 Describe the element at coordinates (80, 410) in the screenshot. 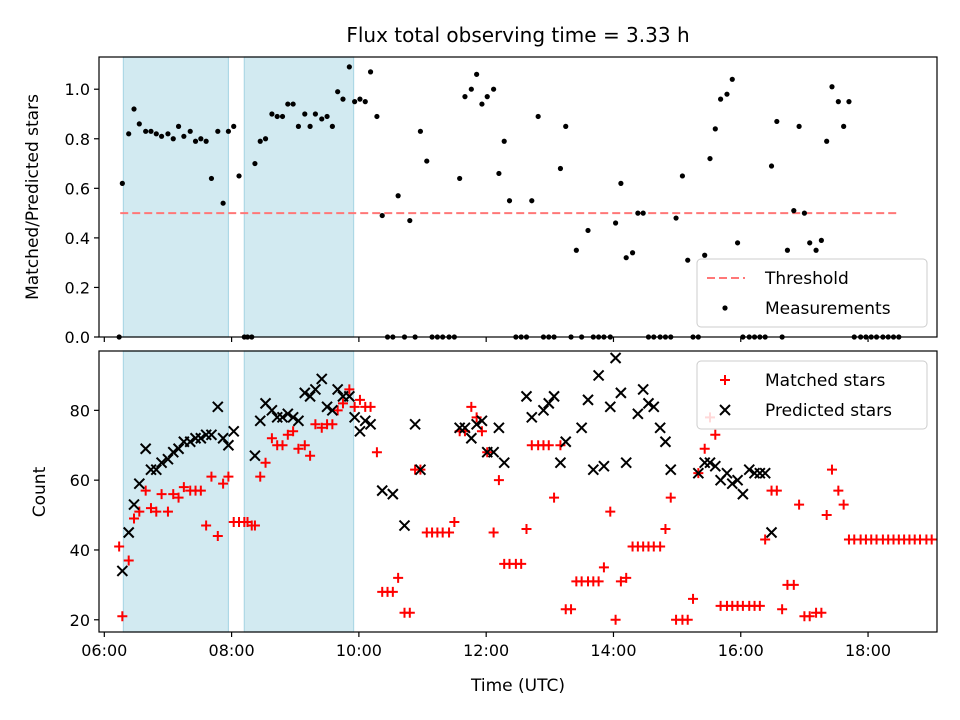

I see `count-y-tick-label: 80` at that location.